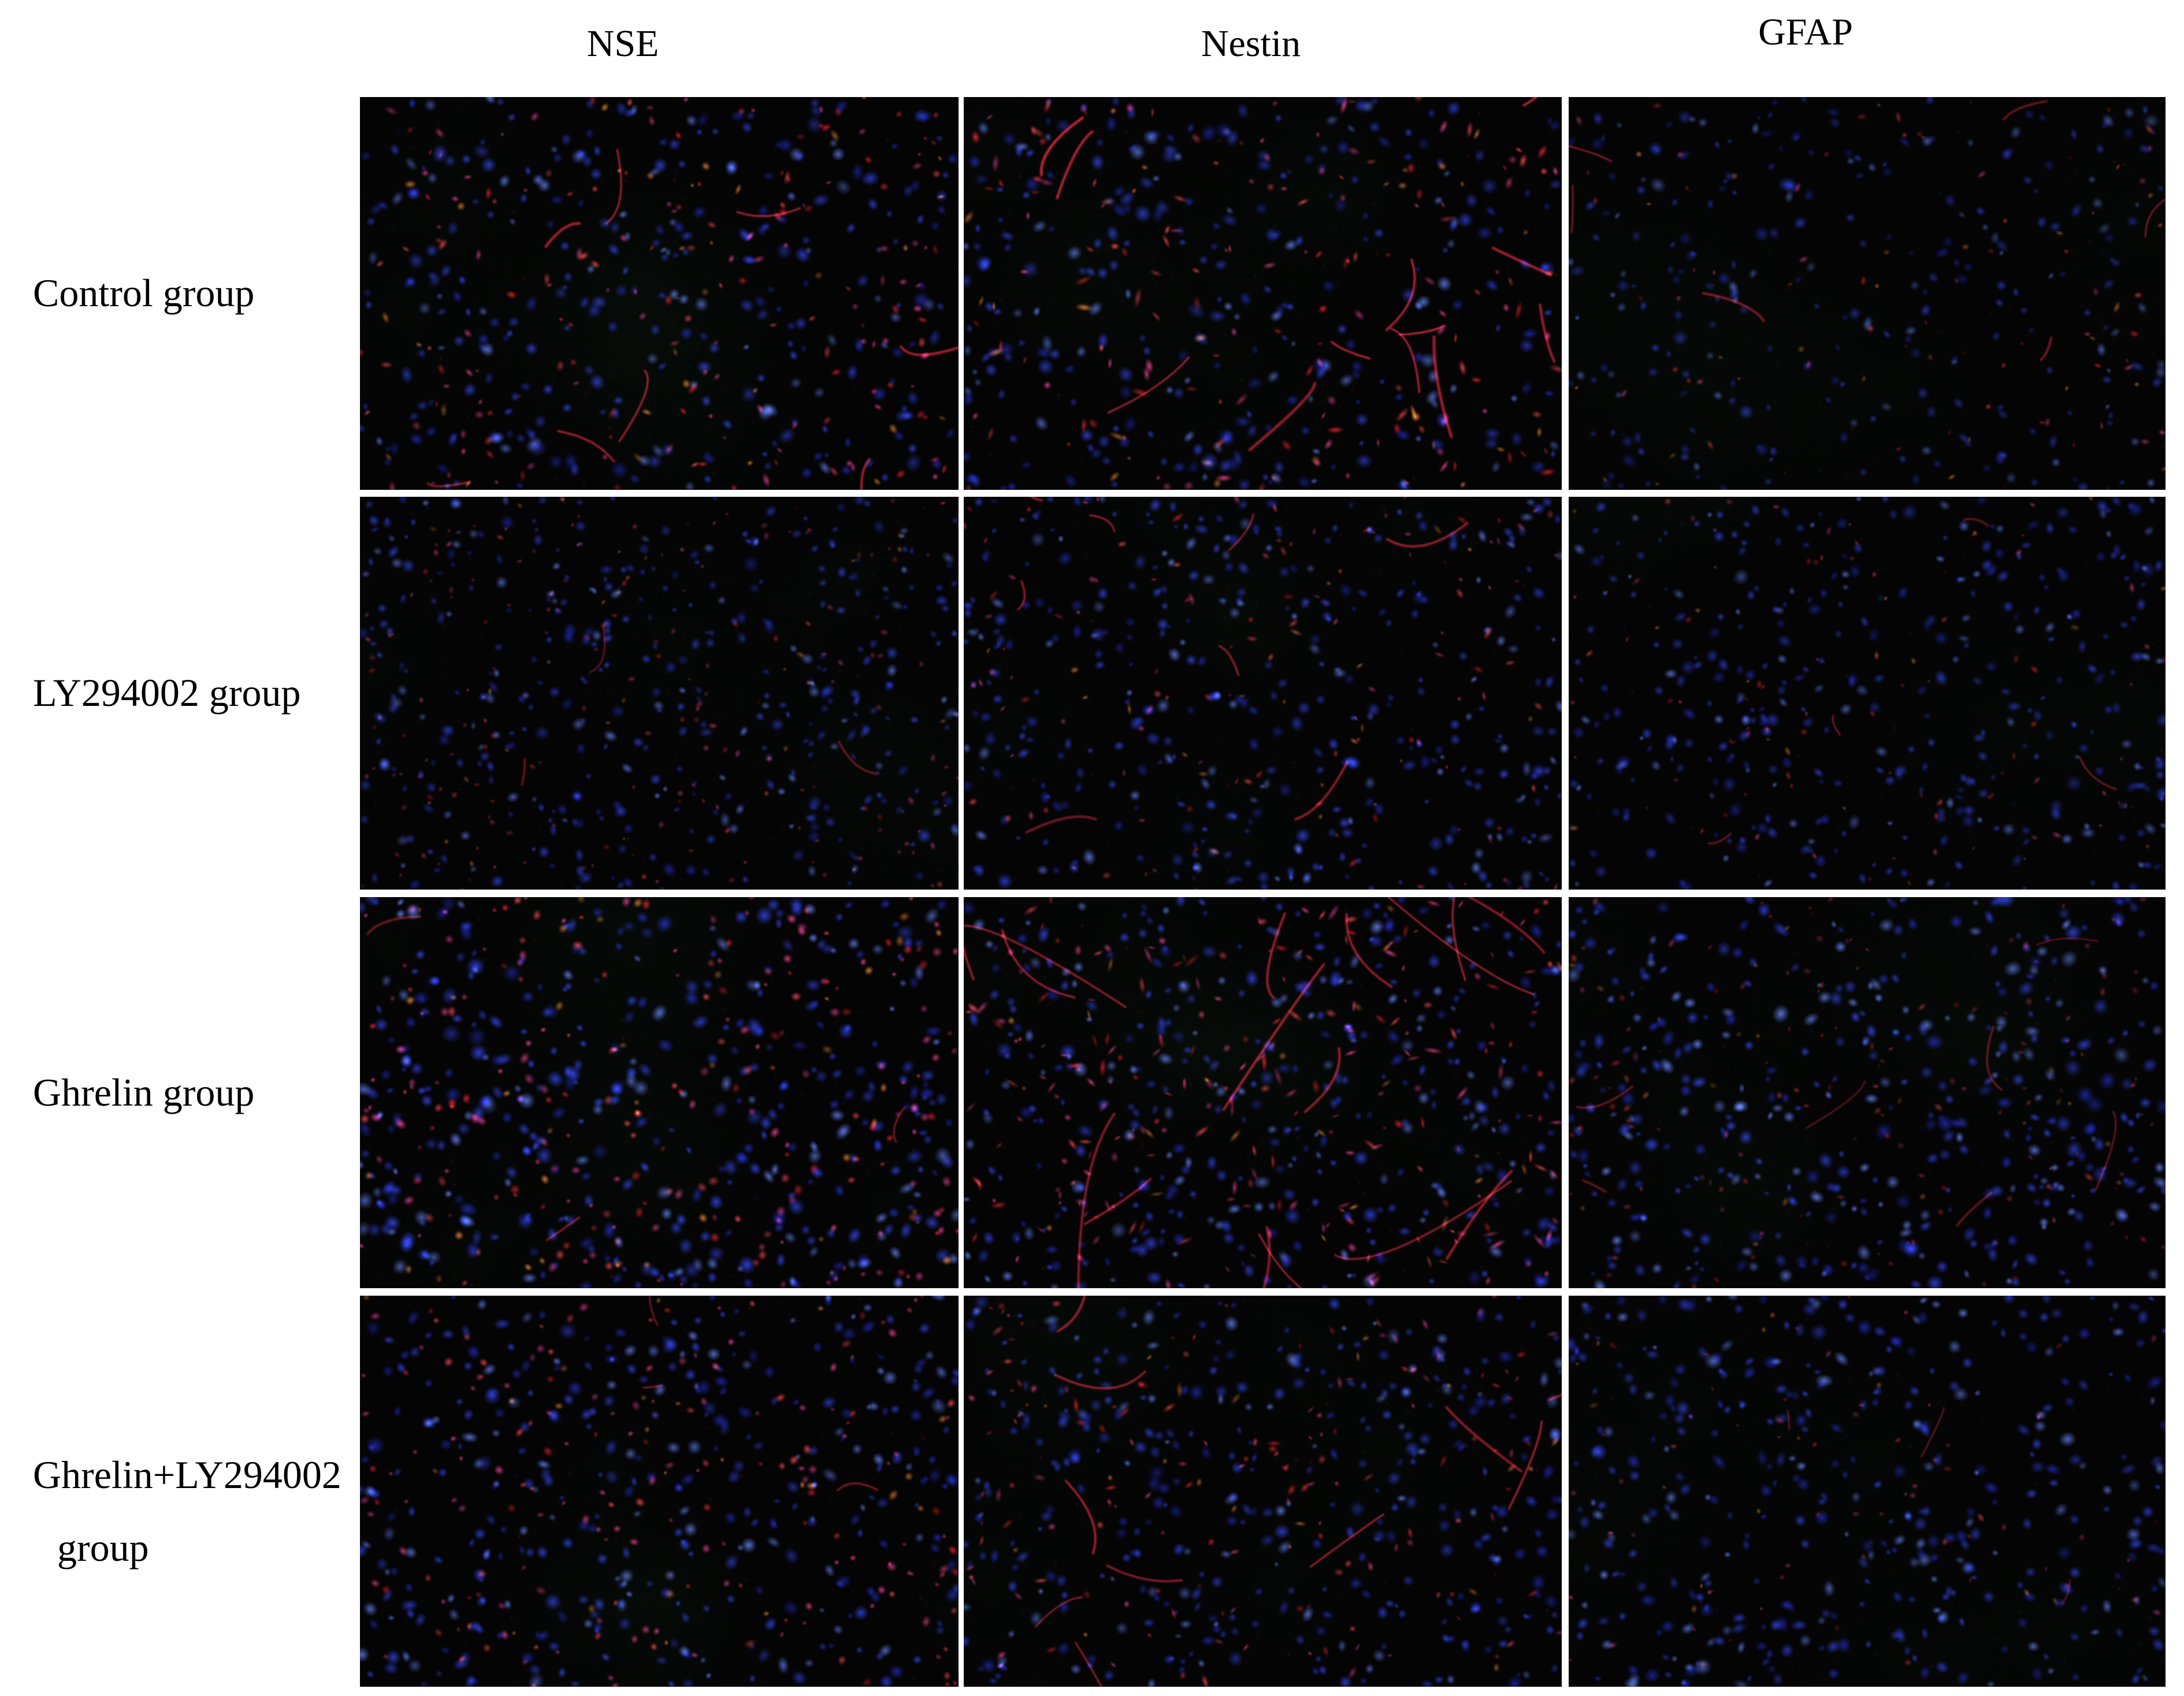 This screenshot has height=1696, width=2184. What do you see at coordinates (622, 44) in the screenshot?
I see `column-header-nse: NSE` at bounding box center [622, 44].